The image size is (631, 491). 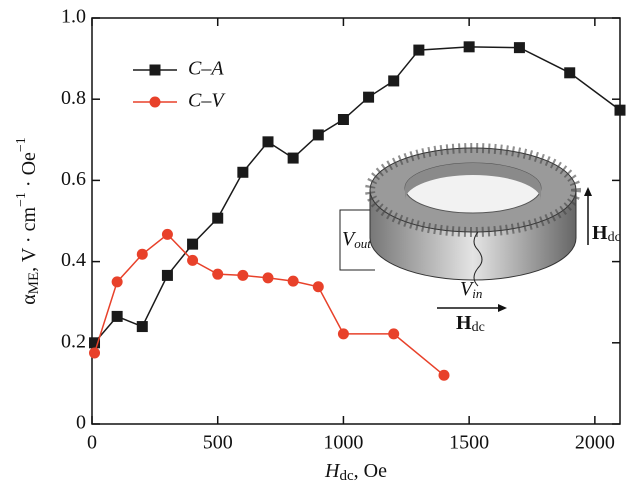 I want to click on legend-label: C–A, so click(x=206, y=69).